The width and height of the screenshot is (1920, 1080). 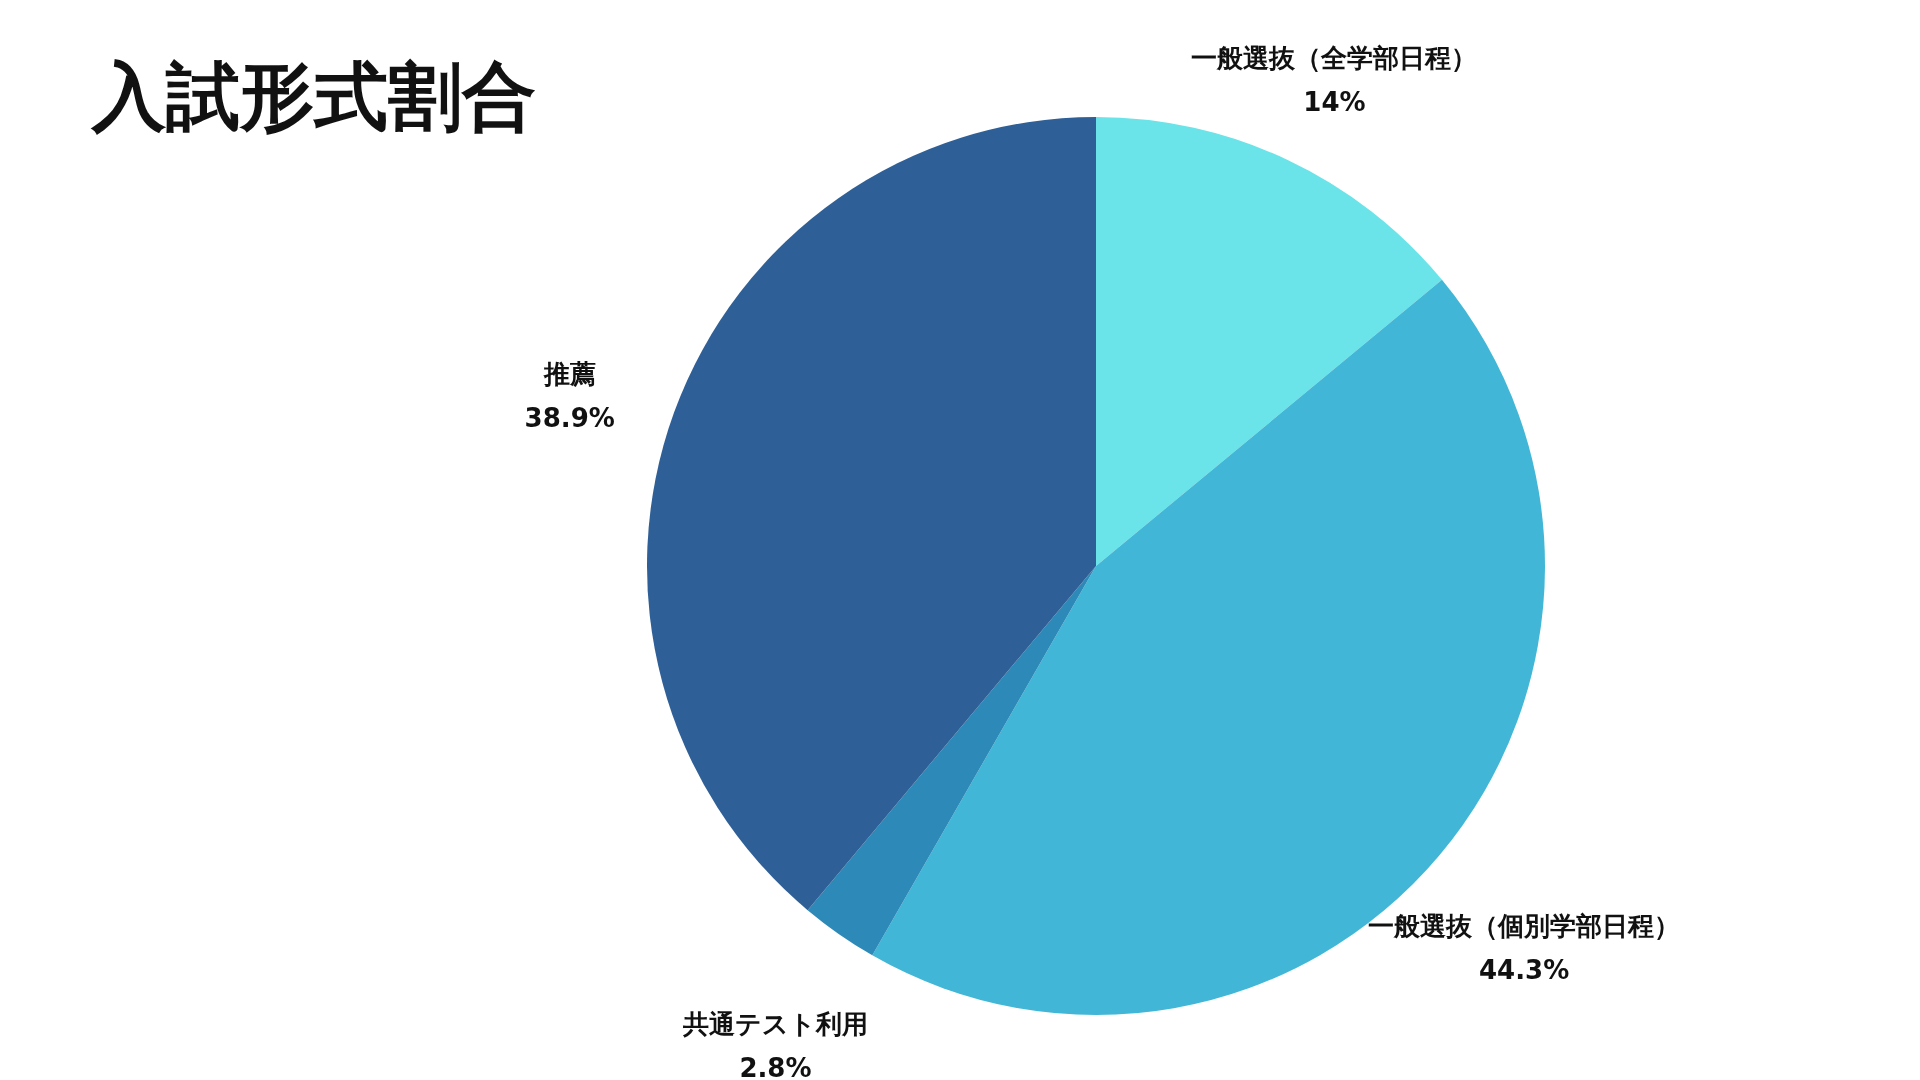 I want to click on data-label: 2.8%, so click(x=775, y=1066).